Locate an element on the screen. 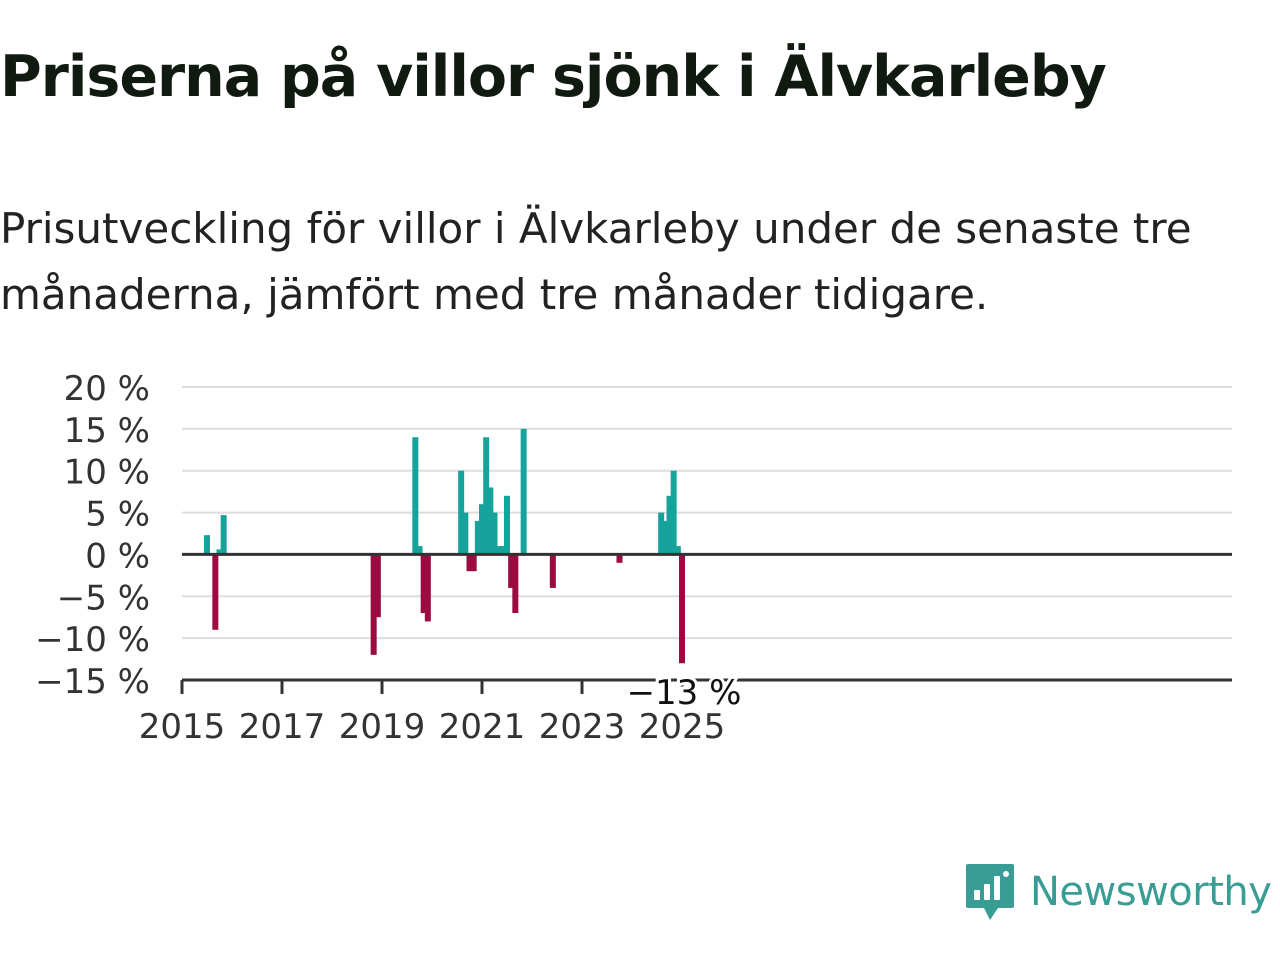 The image size is (1280, 960). y-tick-label: 15 % is located at coordinates (107, 431).